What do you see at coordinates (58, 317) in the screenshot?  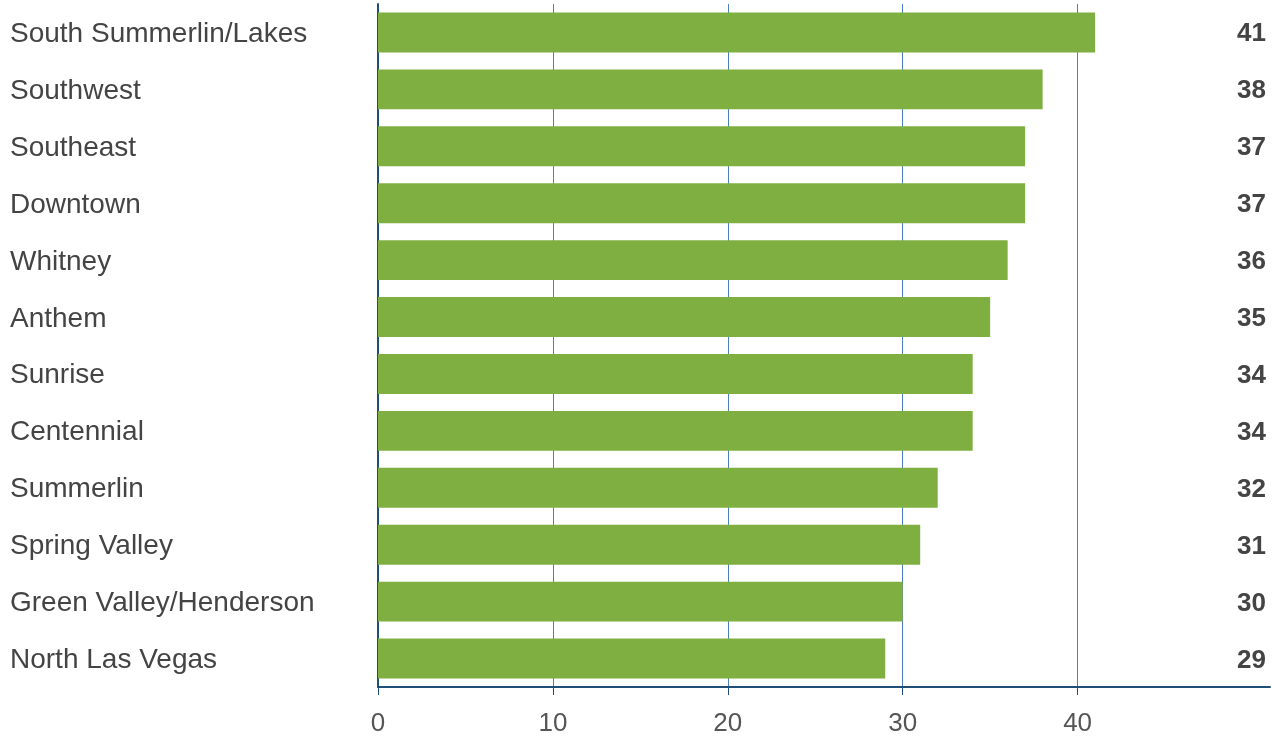 I see `y-tick-label: Anthem` at bounding box center [58, 317].